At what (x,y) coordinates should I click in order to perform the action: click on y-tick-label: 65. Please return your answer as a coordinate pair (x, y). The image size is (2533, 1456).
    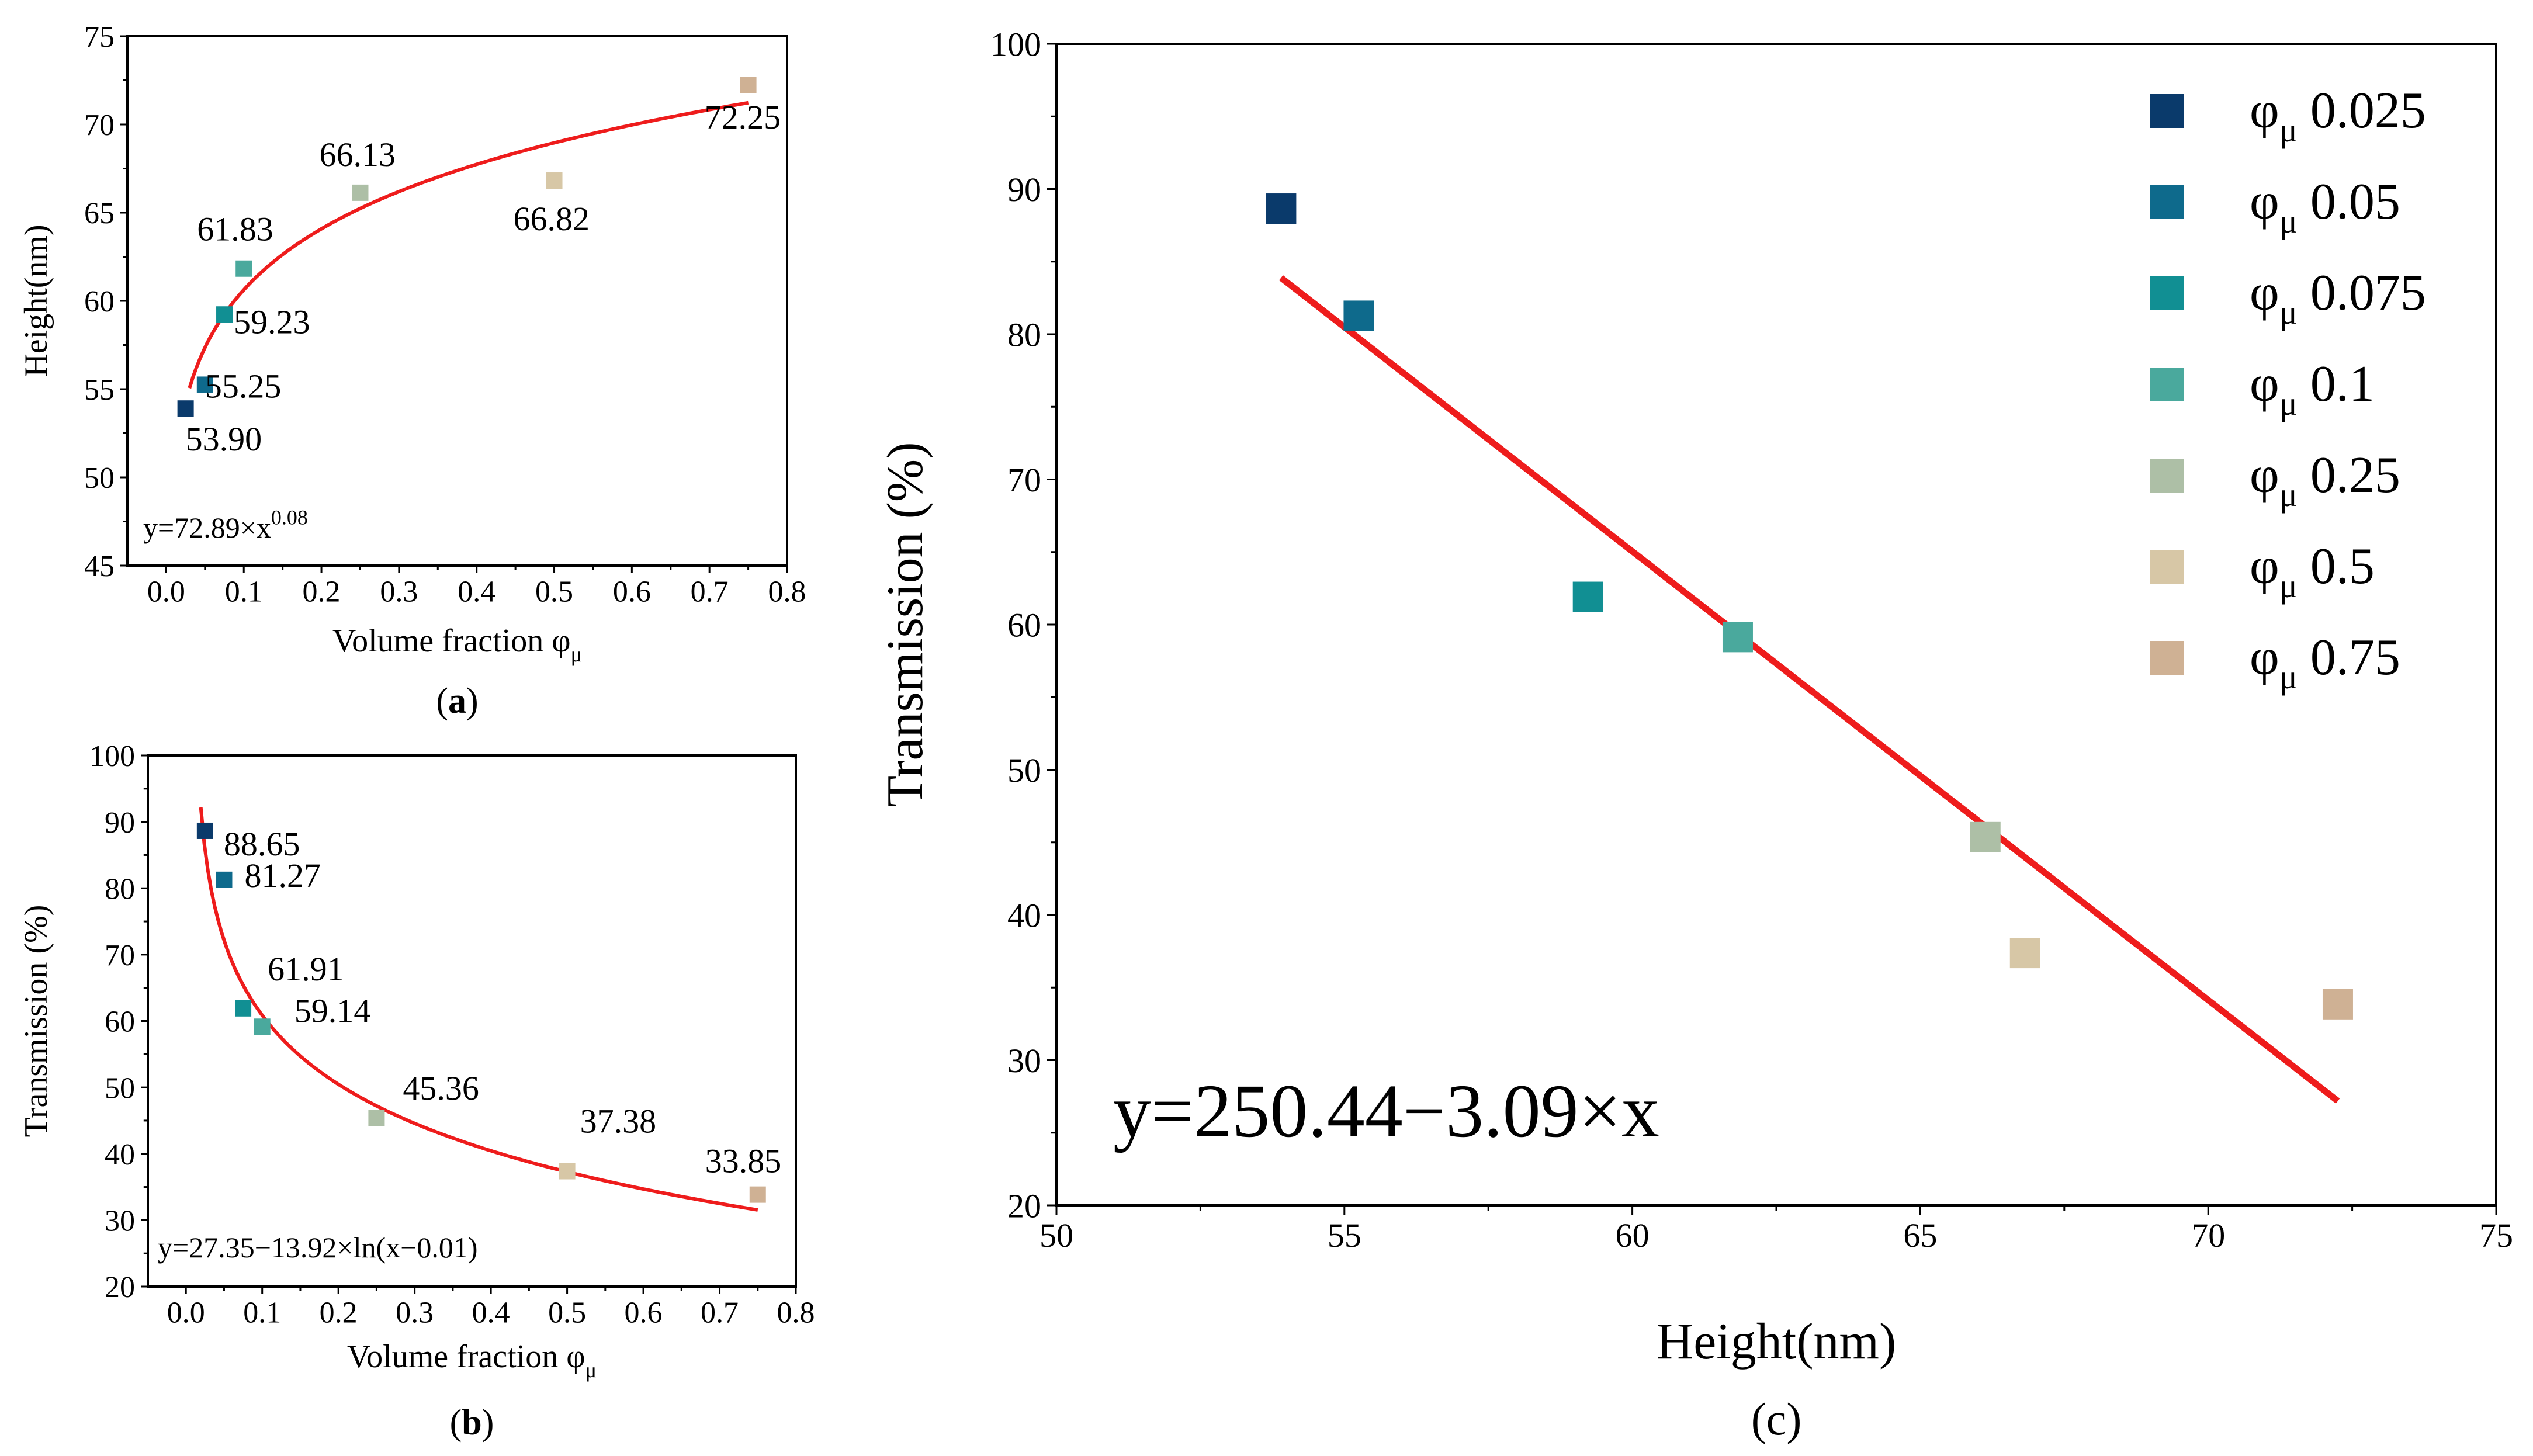
    Looking at the image, I should click on (99, 213).